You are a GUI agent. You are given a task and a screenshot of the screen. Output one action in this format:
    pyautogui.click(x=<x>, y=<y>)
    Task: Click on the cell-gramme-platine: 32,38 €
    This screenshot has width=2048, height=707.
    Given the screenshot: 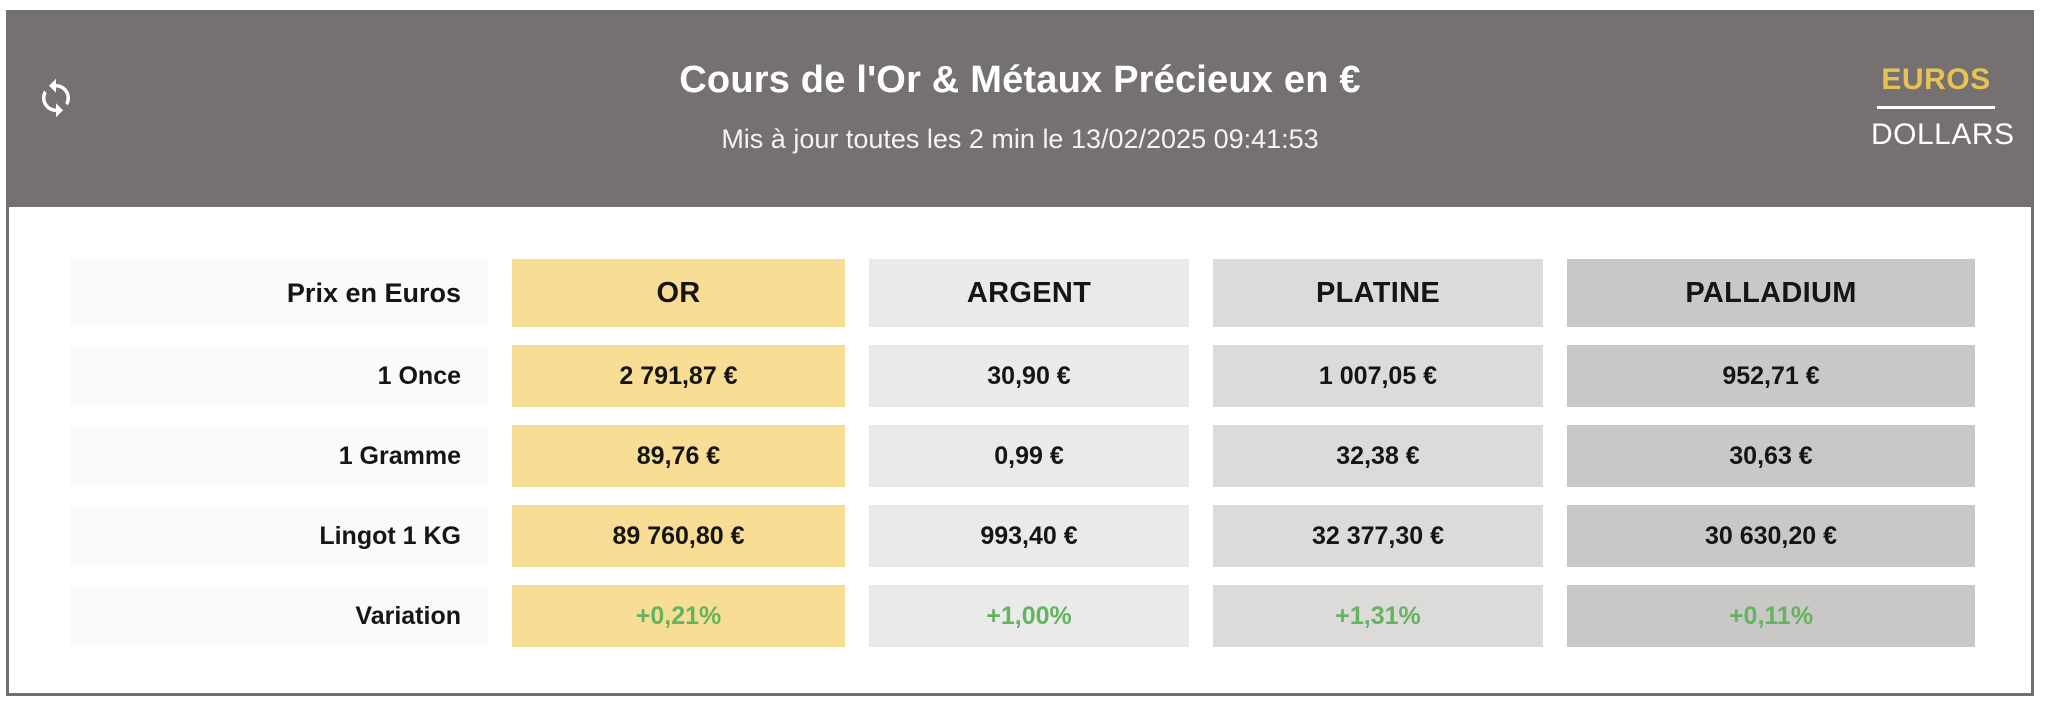 What is the action you would take?
    pyautogui.click(x=1378, y=456)
    